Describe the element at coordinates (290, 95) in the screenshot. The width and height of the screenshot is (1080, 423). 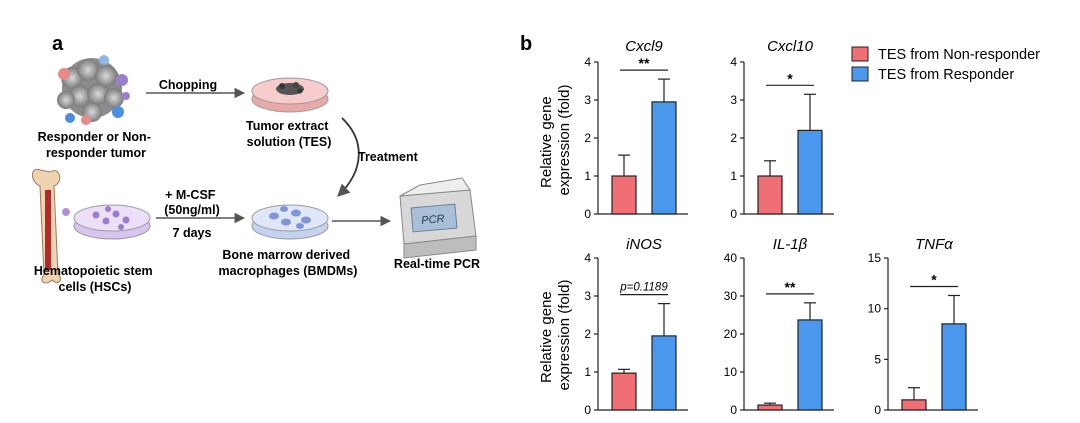
I see `tes-dish-illustration` at that location.